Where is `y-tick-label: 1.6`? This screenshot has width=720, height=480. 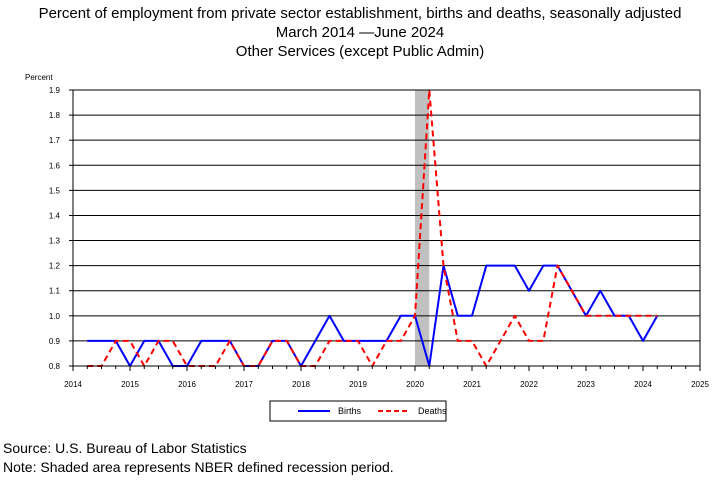 y-tick-label: 1.6 is located at coordinates (55, 165).